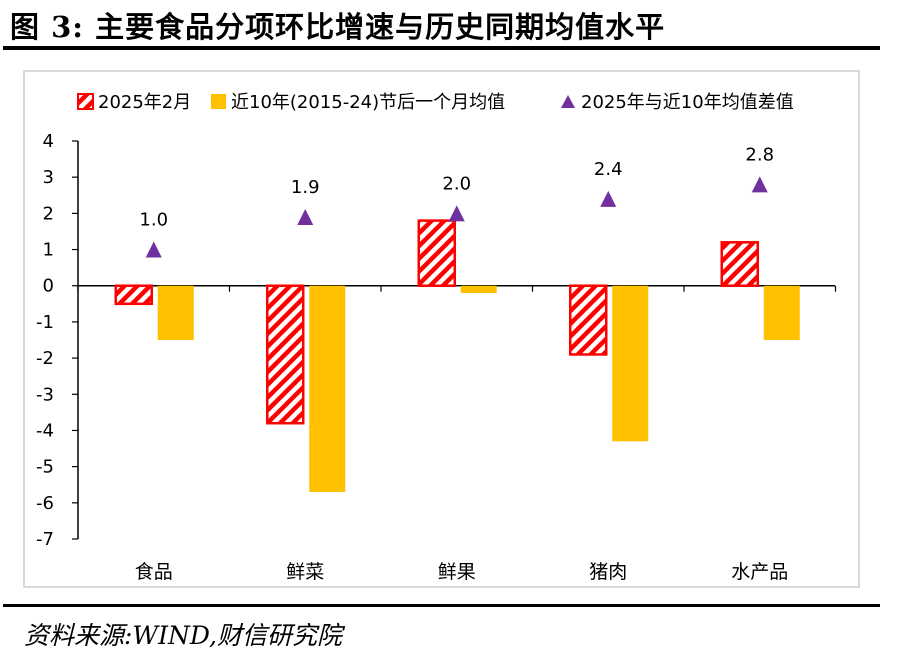 The height and width of the screenshot is (664, 903). What do you see at coordinates (183, 635) in the screenshot?
I see `source-note: 资料来源:WIND,财信研究院` at bounding box center [183, 635].